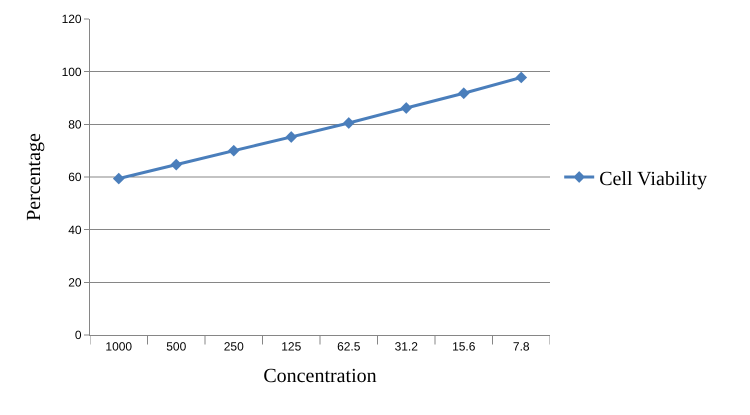  Describe the element at coordinates (75, 125) in the screenshot. I see `y-tick-label: 80` at that location.